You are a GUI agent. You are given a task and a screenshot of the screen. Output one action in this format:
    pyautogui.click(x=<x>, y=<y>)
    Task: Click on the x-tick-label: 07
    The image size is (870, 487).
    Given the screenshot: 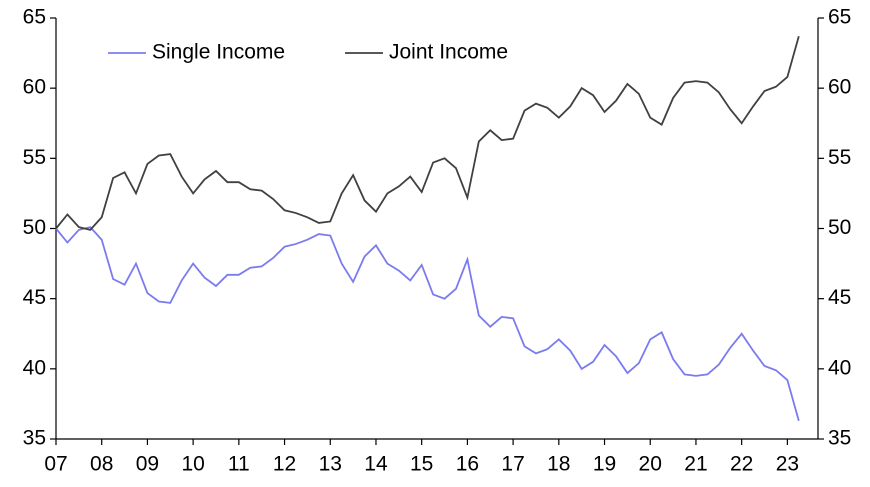 What is the action you would take?
    pyautogui.click(x=55, y=464)
    